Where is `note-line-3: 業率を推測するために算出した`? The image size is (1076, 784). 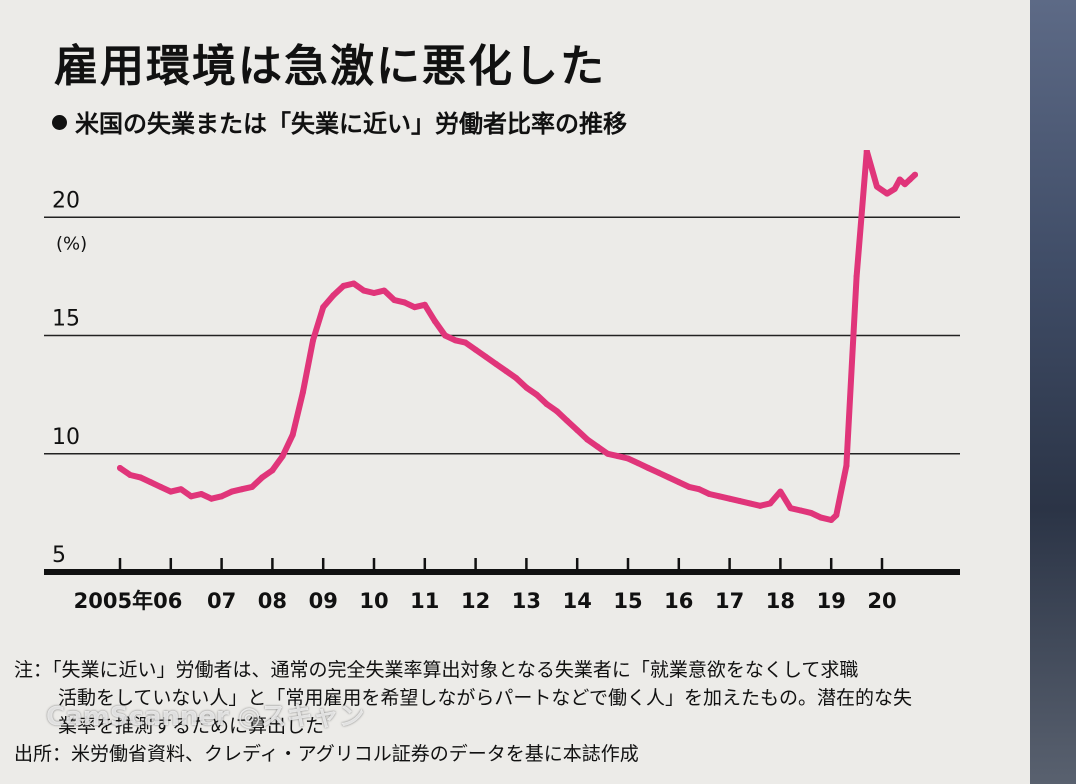
note-line-3: 業率を推測するために算出した is located at coordinates (191, 726).